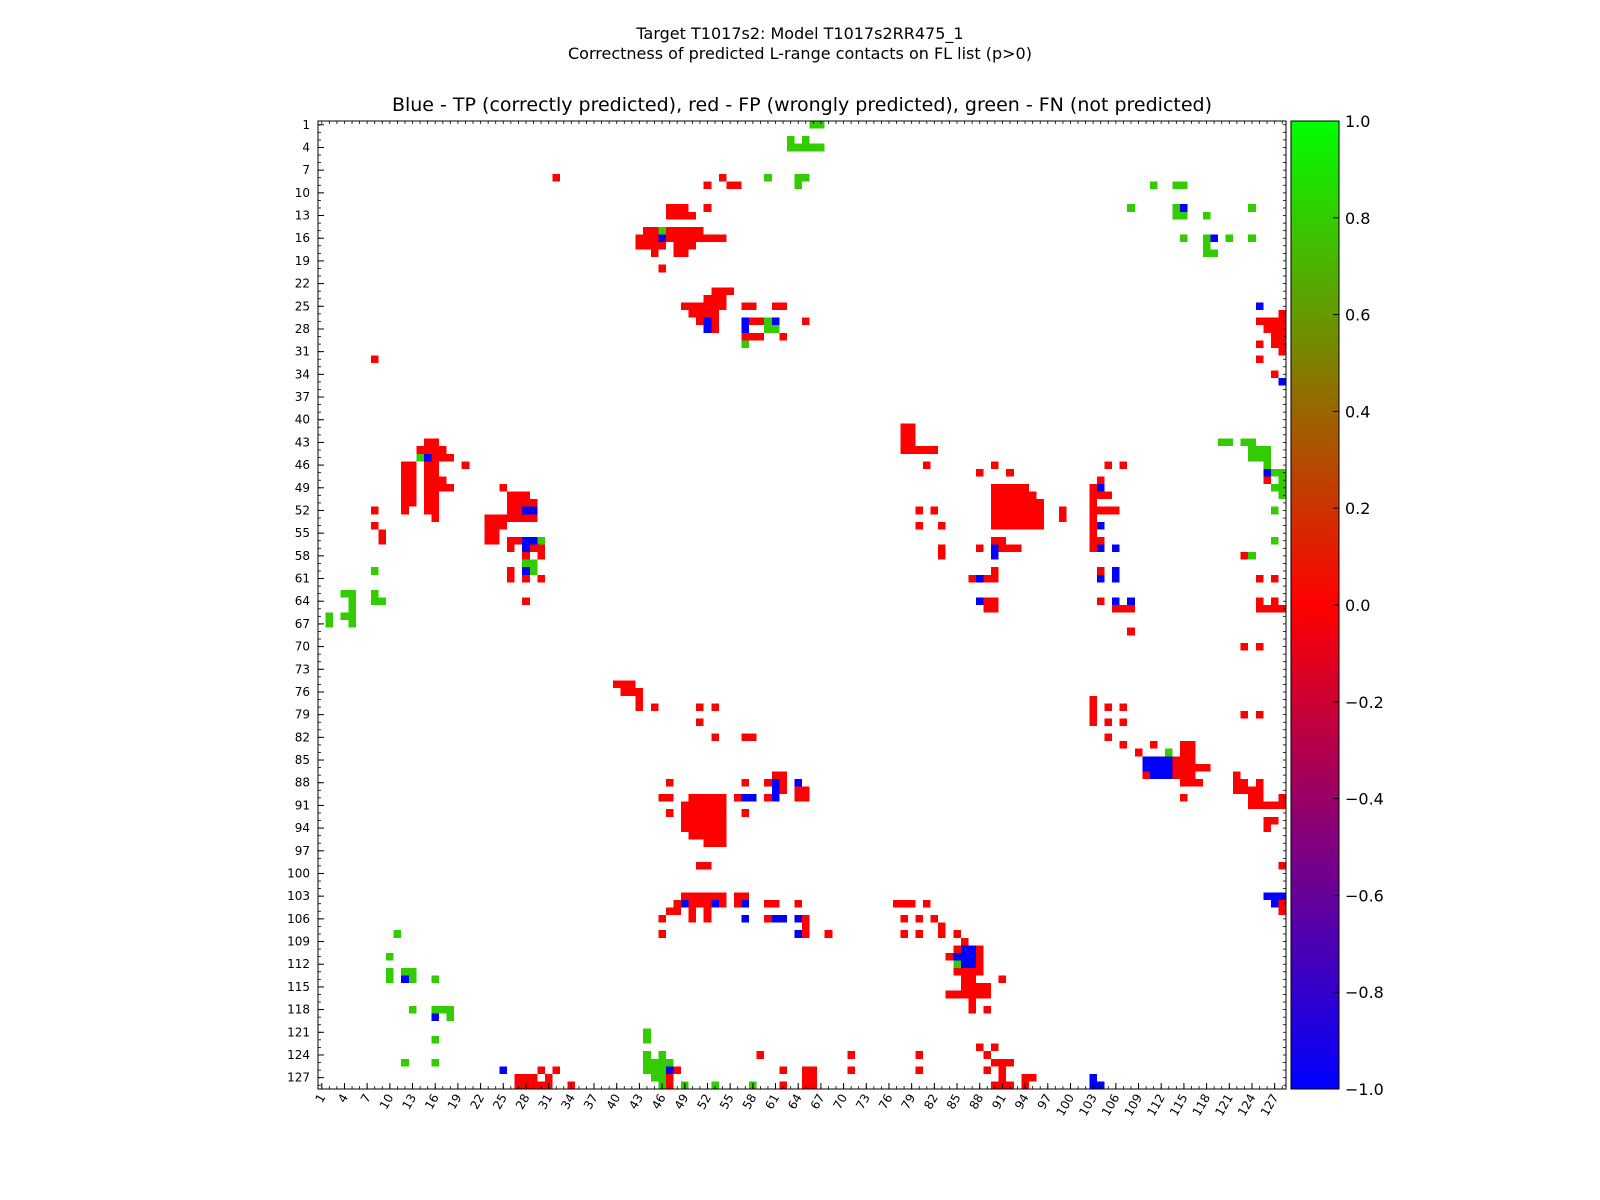 This screenshot has height=1200, width=1600. Describe the element at coordinates (1357, 605) in the screenshot. I see `colorbar-tick-label: 0.0` at that location.